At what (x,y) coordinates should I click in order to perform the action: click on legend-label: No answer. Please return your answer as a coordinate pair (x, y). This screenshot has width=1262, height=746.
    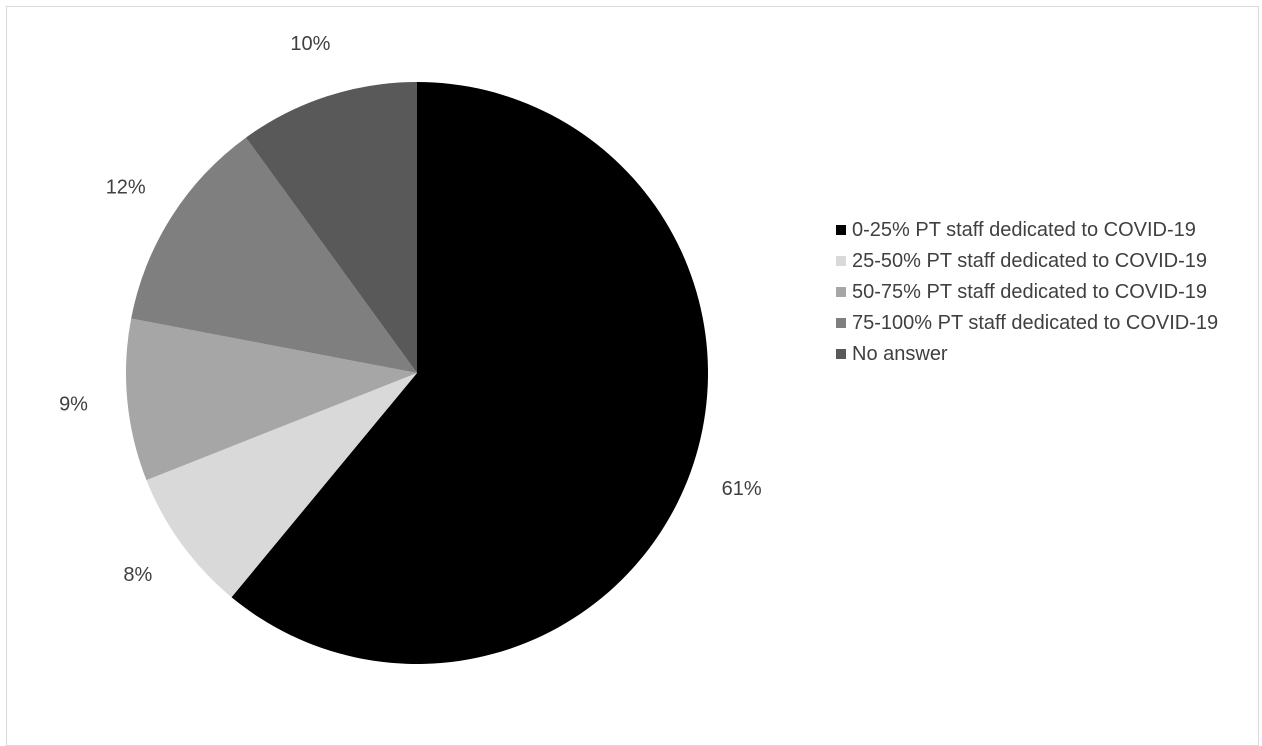
    Looking at the image, I should click on (900, 354).